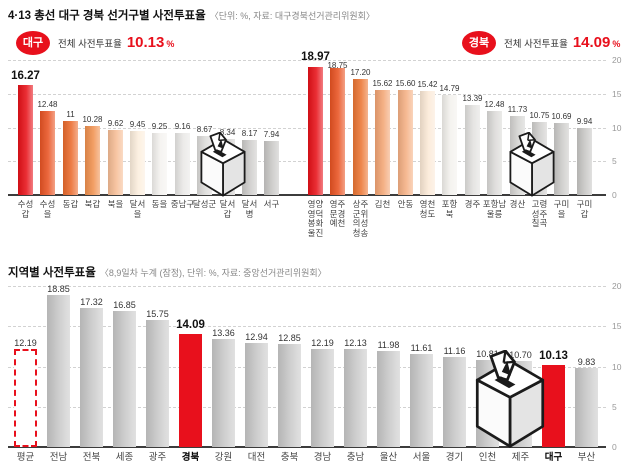  Describe the element at coordinates (25, 398) in the screenshot. I see `bar-regions-평균` at that location.